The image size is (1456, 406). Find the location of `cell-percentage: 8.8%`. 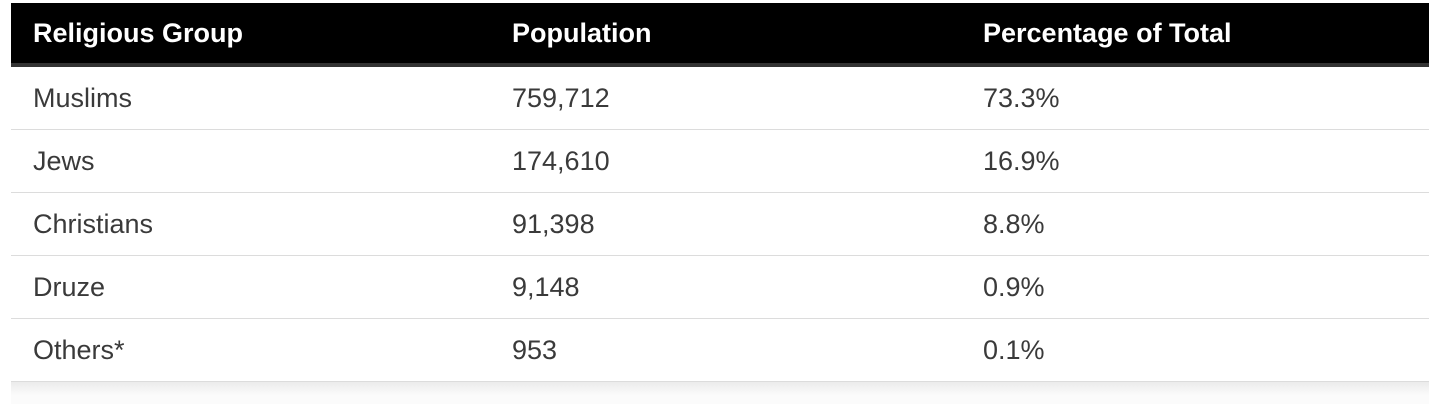

cell-percentage: 8.8% is located at coordinates (1014, 223).